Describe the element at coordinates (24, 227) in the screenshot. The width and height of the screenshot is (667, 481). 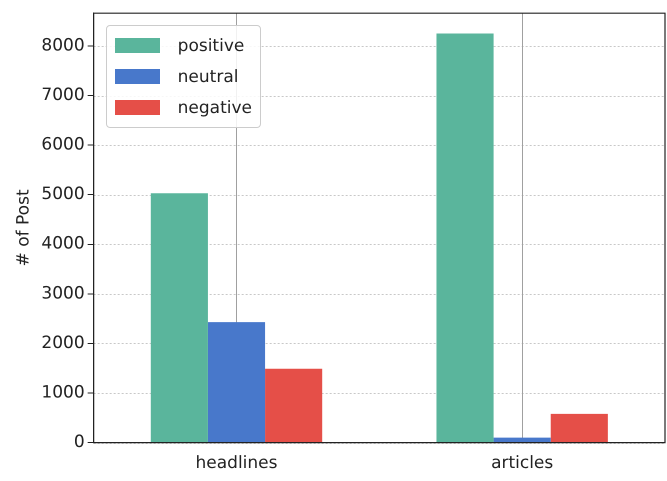
I see `y-axis-title: # of Post` at that location.